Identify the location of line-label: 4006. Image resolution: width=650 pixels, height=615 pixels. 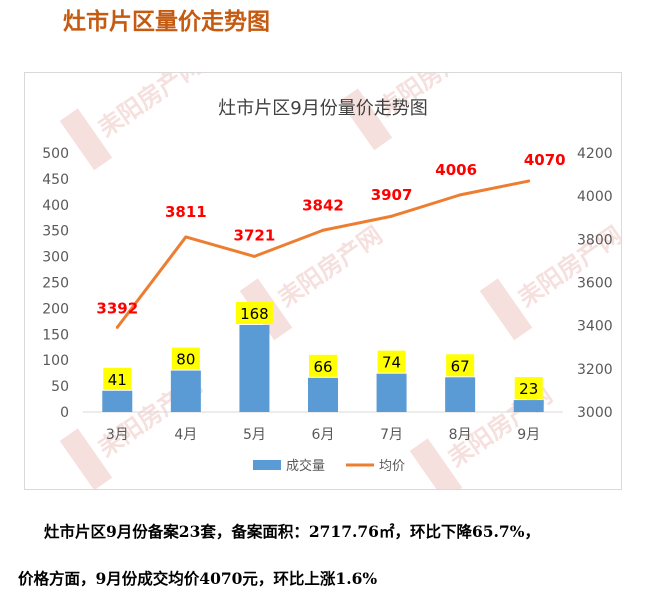
(456, 170).